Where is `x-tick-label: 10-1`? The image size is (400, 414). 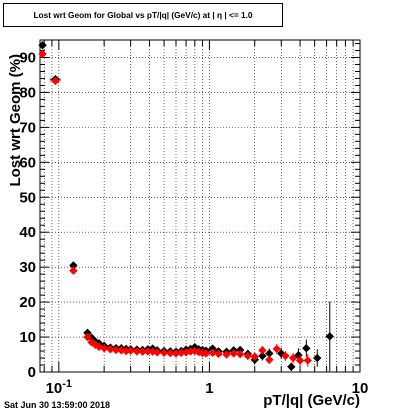
x-tick-label: 10-1 is located at coordinates (59, 387).